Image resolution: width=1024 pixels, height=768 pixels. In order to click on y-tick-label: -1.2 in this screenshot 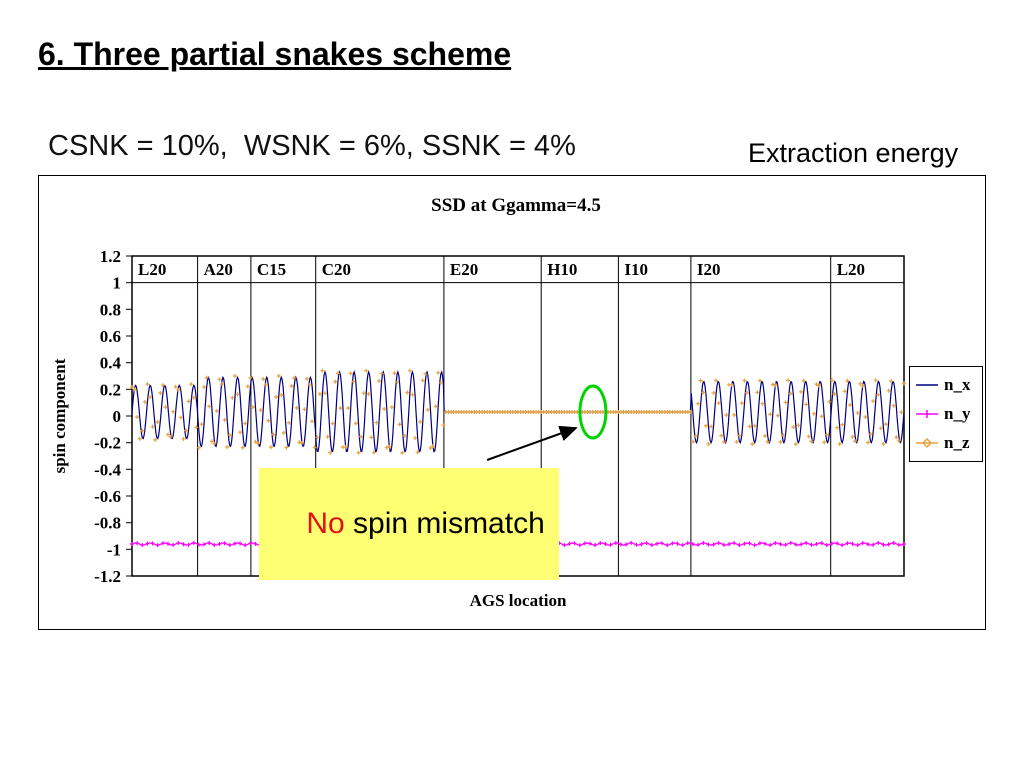, I will do `click(107, 576)`.